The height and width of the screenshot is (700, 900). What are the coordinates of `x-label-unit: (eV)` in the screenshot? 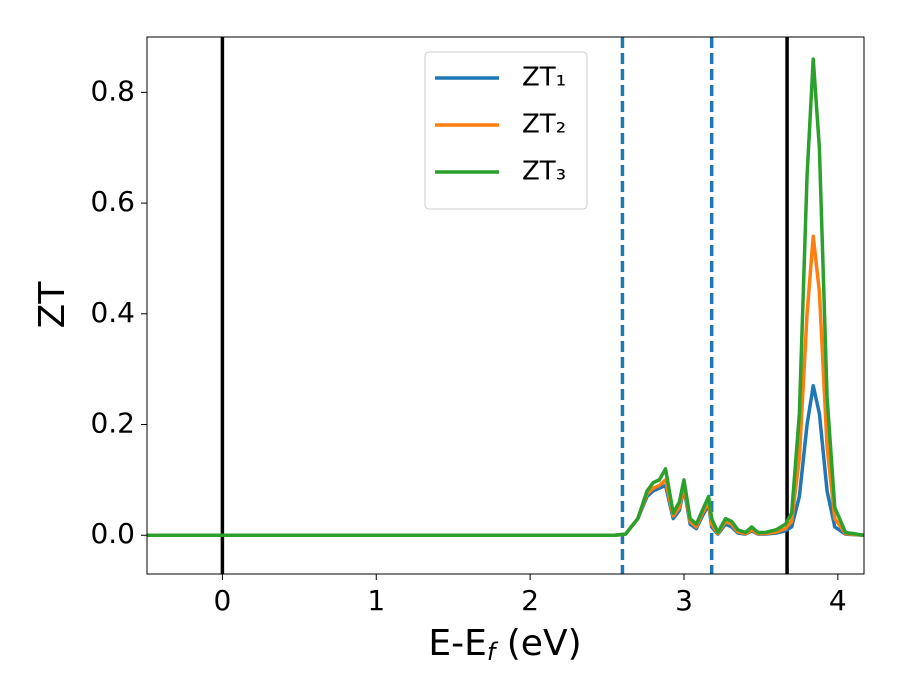 It's located at (538, 643).